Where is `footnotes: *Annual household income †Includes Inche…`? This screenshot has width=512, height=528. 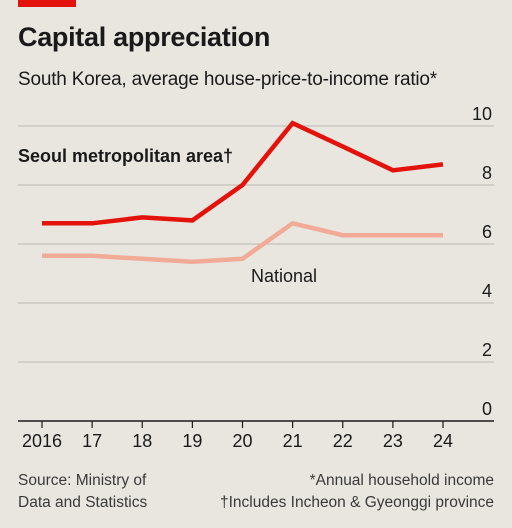 footnotes: *Annual household income †Includes Inche… is located at coordinates (357, 492).